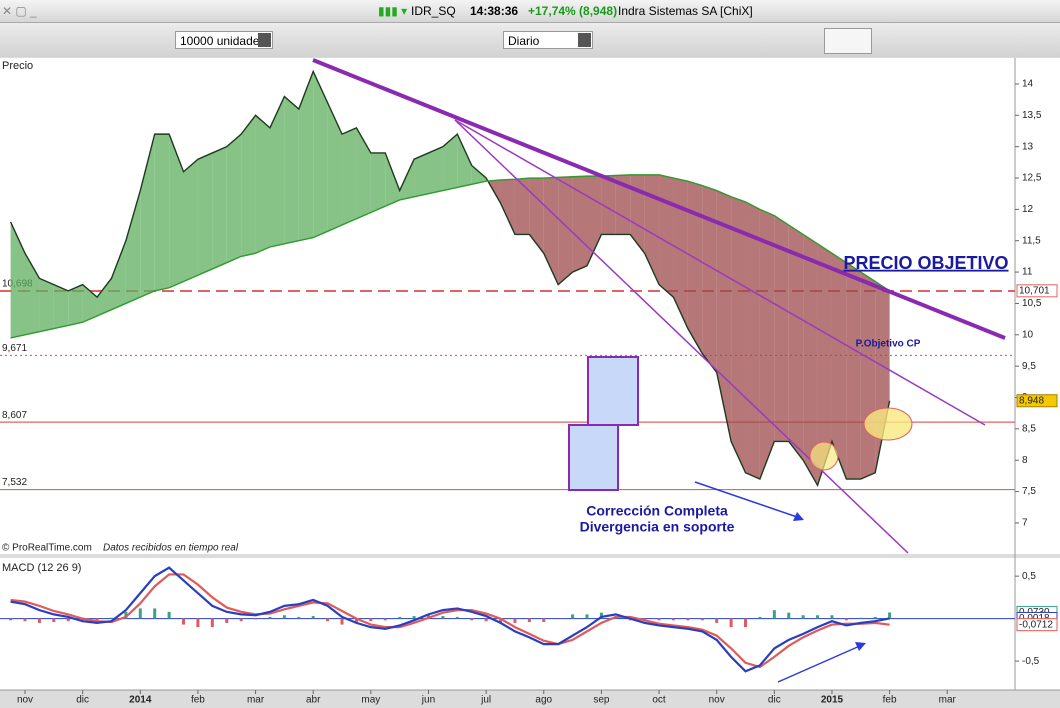 The image size is (1060, 708). Describe the element at coordinates (1034, 290) in the screenshot. I see `price-tag-label: 10,701` at that location.